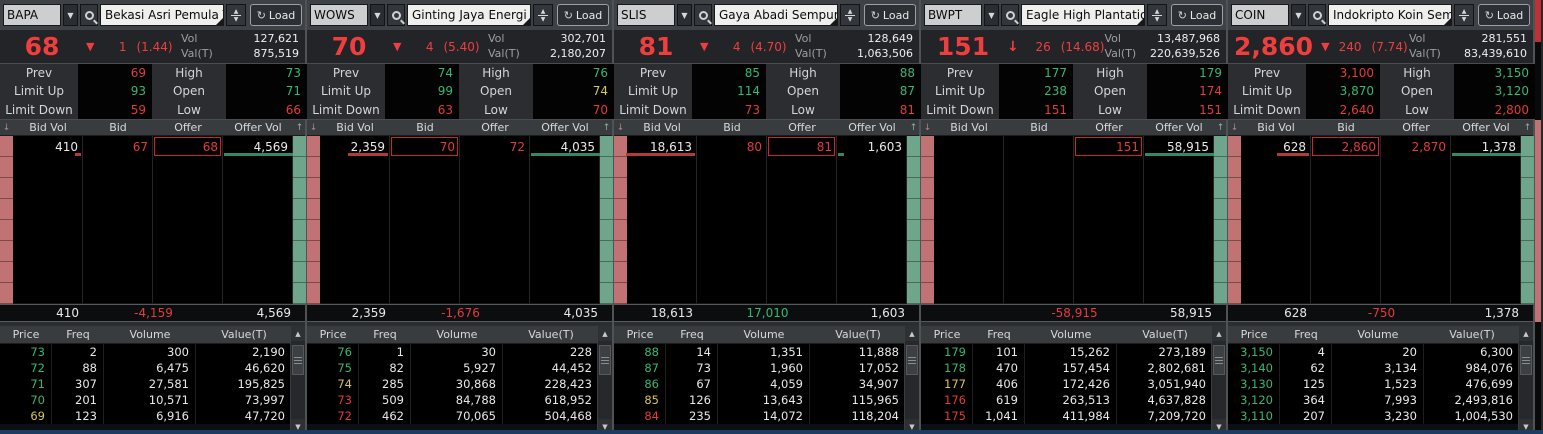 The width and height of the screenshot is (1543, 434). Describe the element at coordinates (355, 146) in the screenshot. I see `bid-vol-cell: 2,359` at that location.